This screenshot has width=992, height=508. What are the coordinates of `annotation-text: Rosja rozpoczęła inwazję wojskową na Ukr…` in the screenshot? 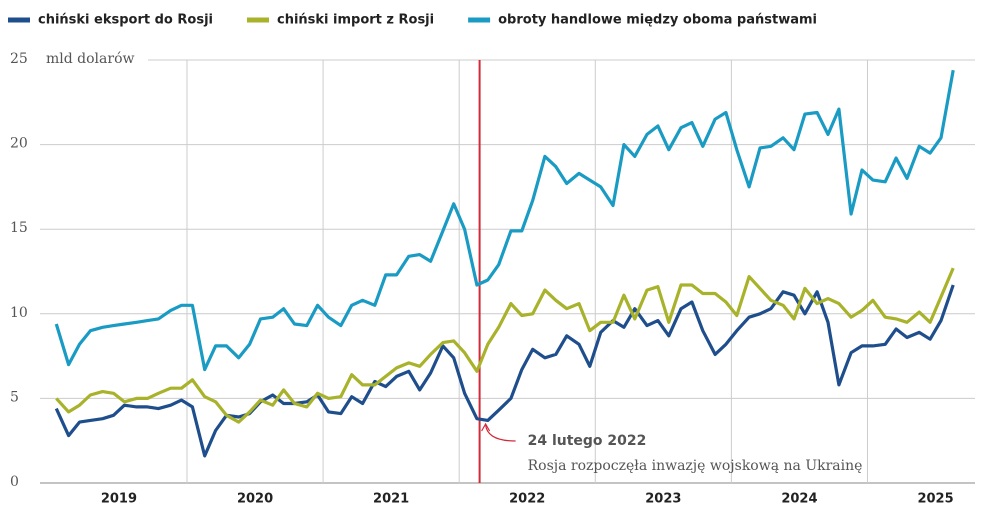 It's located at (695, 466).